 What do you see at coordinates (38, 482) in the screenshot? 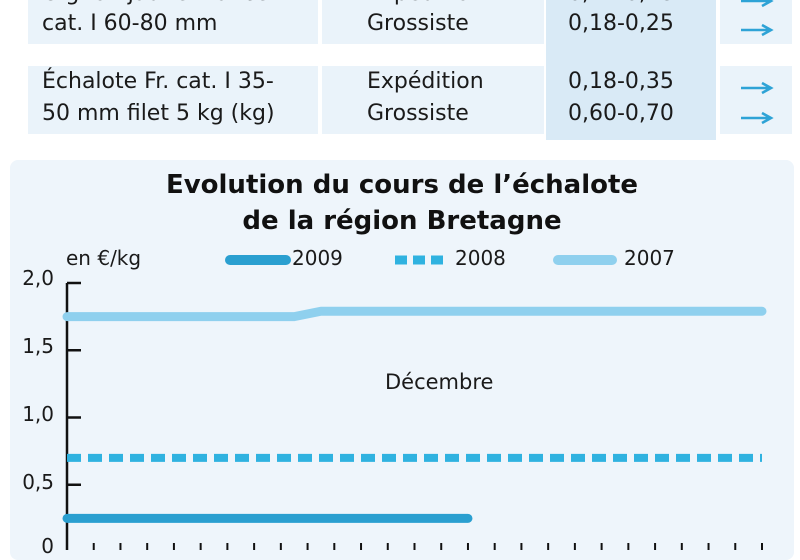
I see `y-tick-label: 0,5` at bounding box center [38, 482].